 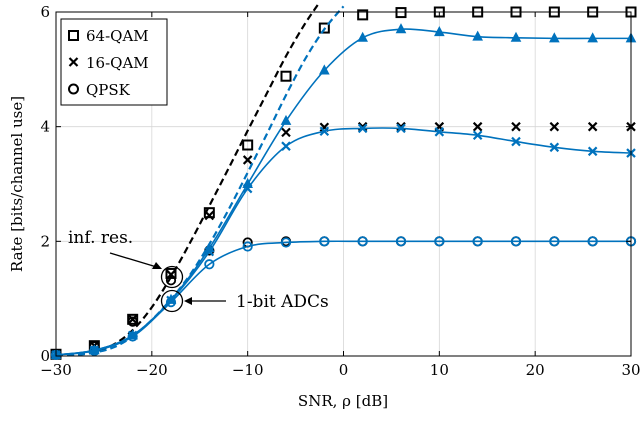 What do you see at coordinates (135, 260) in the screenshot?
I see `annotation-inf-res-arrow` at bounding box center [135, 260].